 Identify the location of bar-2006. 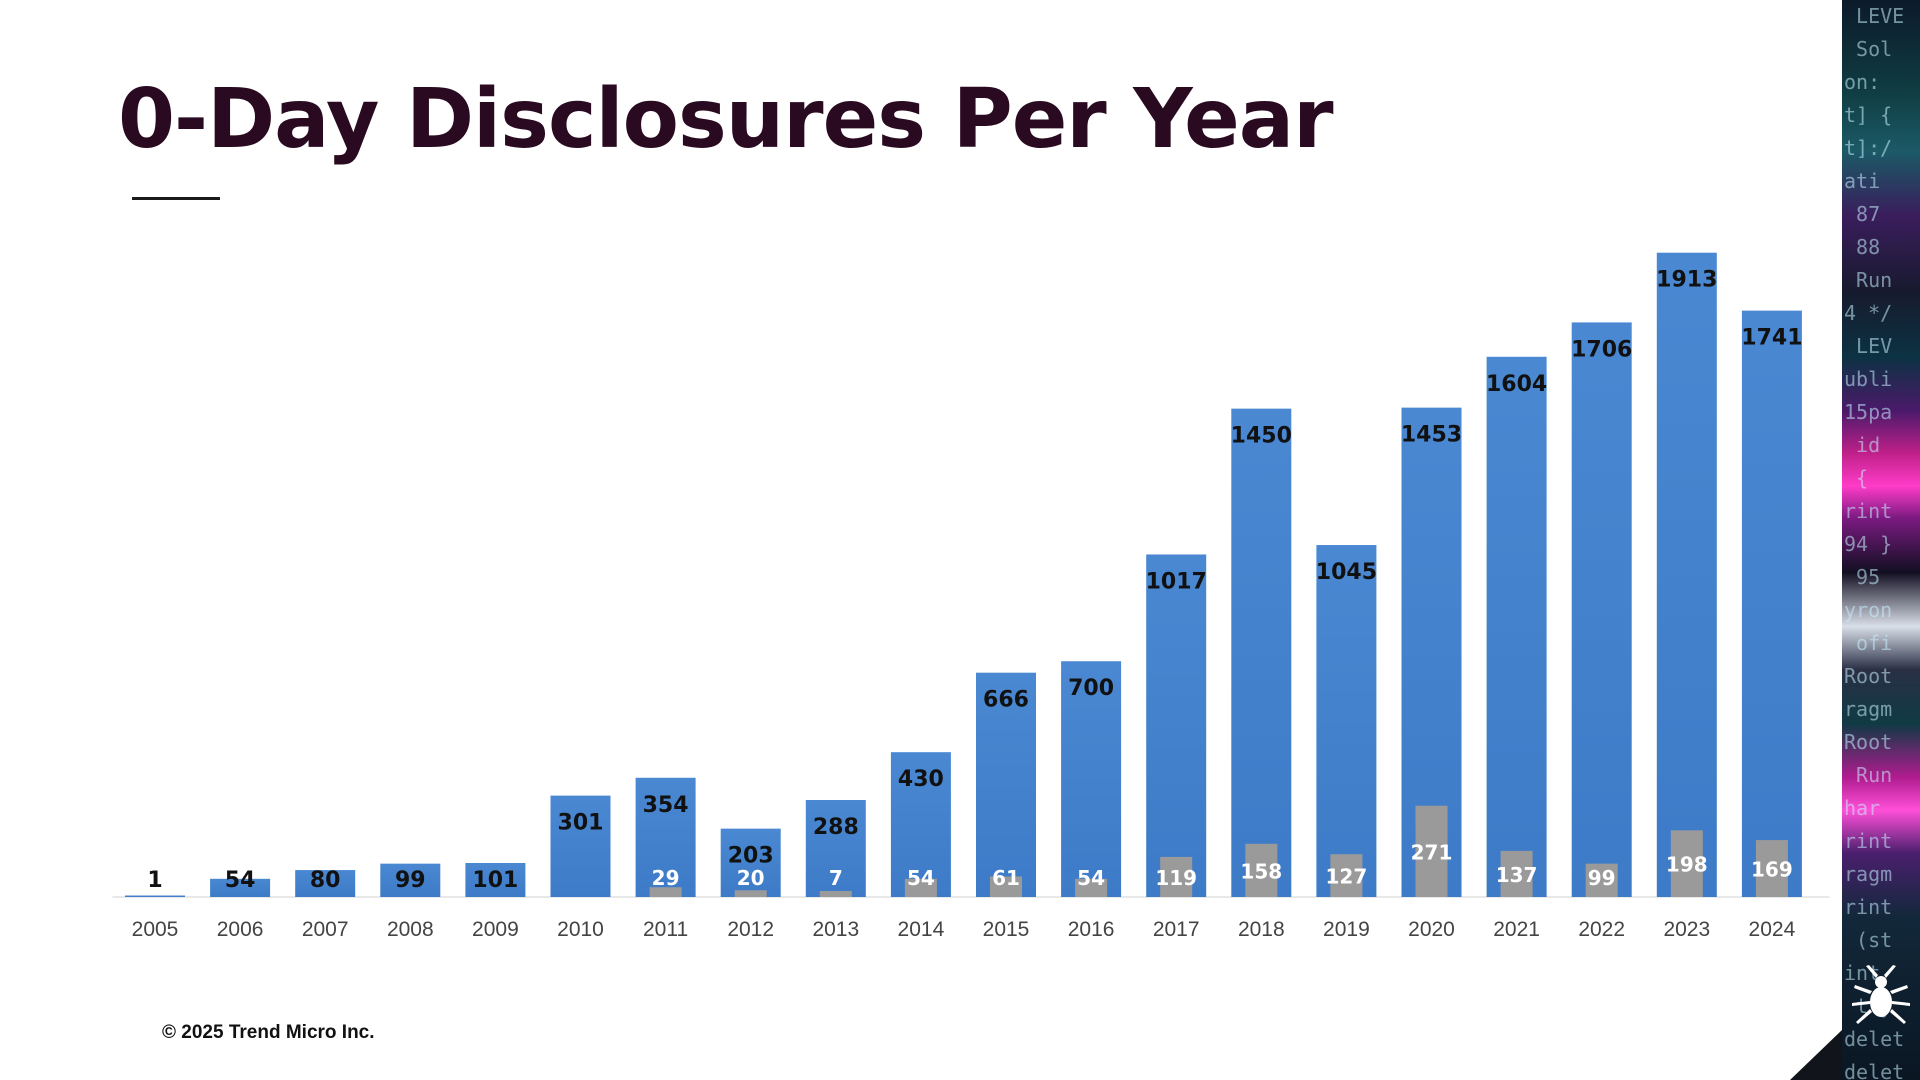
(240, 887).